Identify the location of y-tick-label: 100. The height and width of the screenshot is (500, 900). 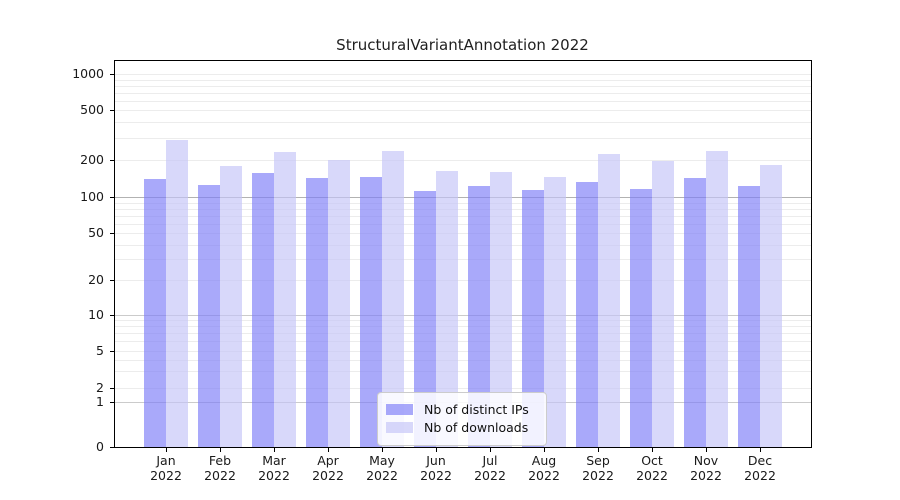
(92, 196).